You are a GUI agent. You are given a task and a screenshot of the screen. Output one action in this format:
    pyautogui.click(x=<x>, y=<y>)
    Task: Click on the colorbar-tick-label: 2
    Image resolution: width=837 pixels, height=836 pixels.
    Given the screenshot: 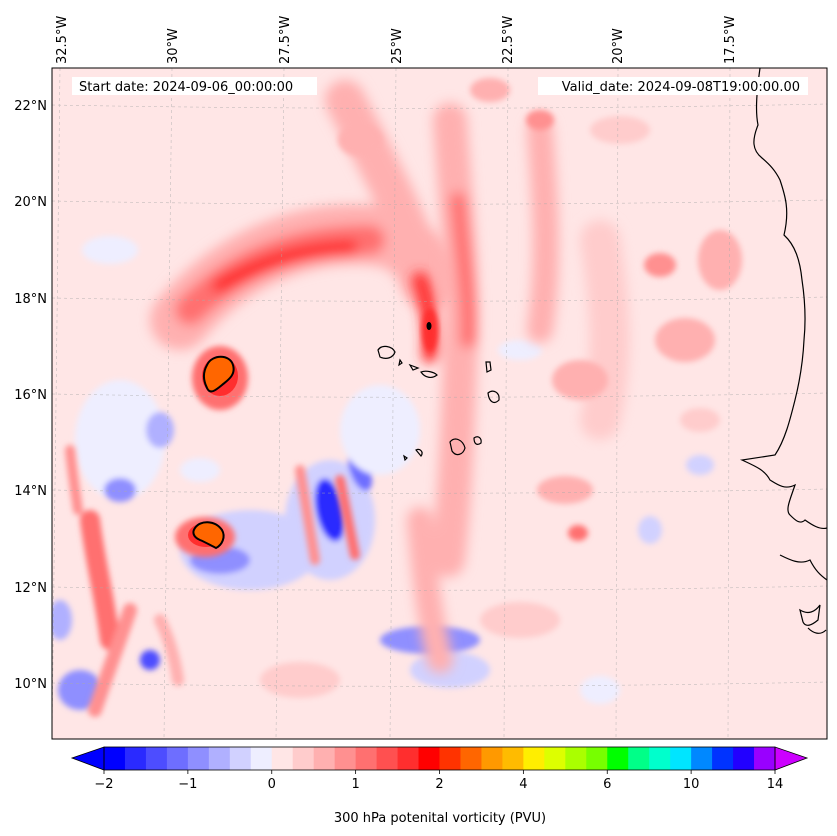 What is the action you would take?
    pyautogui.click(x=439, y=784)
    